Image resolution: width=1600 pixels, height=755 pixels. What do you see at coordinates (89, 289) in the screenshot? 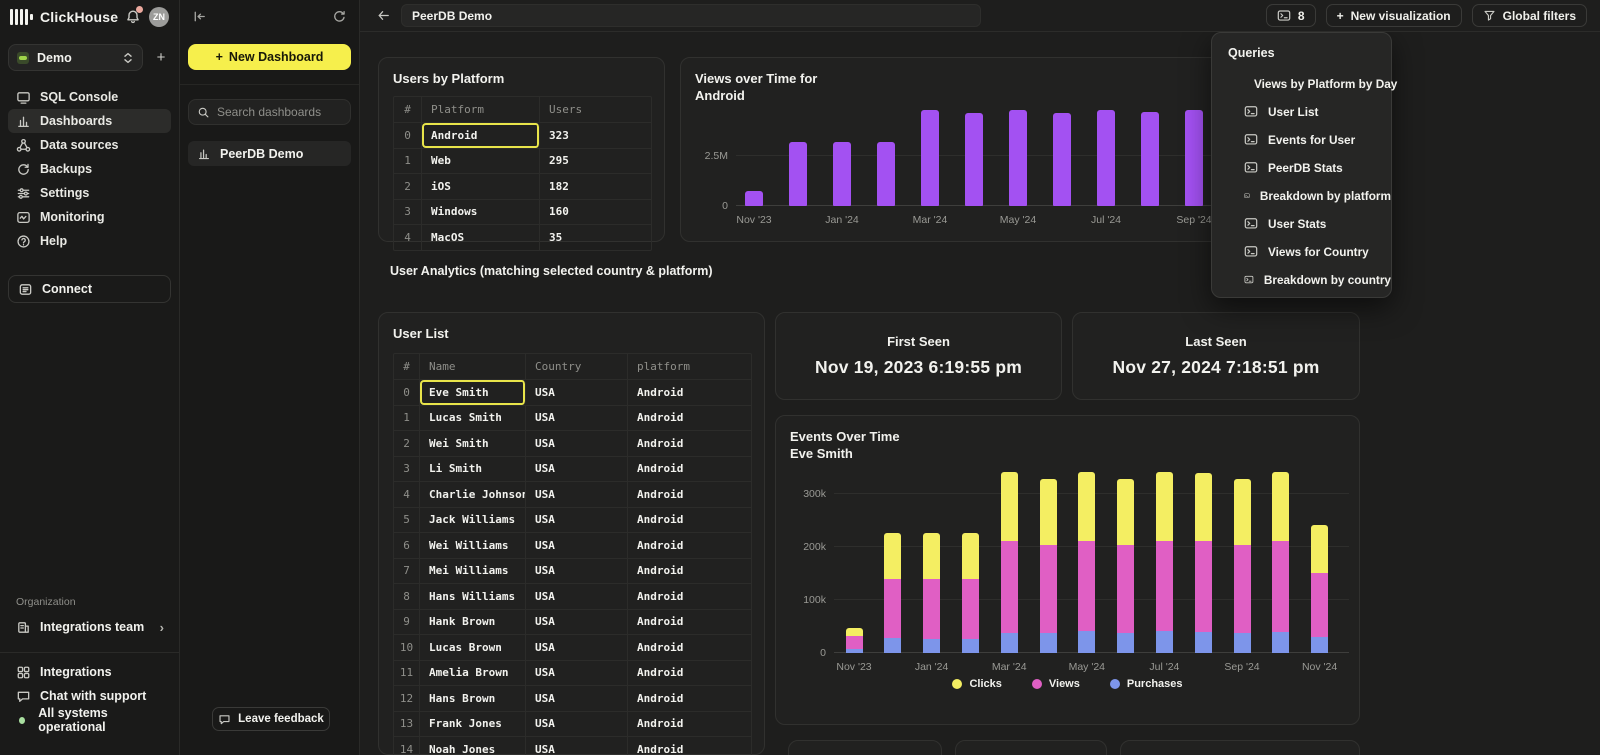
I see `sidebar-item-connect: Connect` at bounding box center [89, 289].